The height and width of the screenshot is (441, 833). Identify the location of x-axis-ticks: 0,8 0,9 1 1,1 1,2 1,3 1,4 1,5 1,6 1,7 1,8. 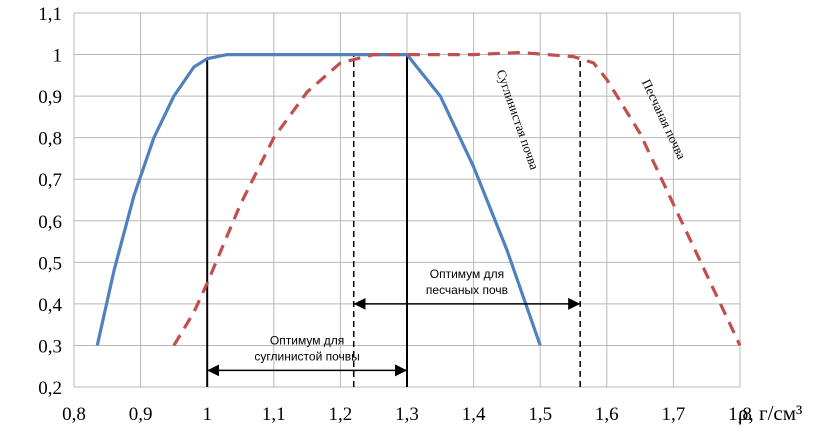
(407, 414).